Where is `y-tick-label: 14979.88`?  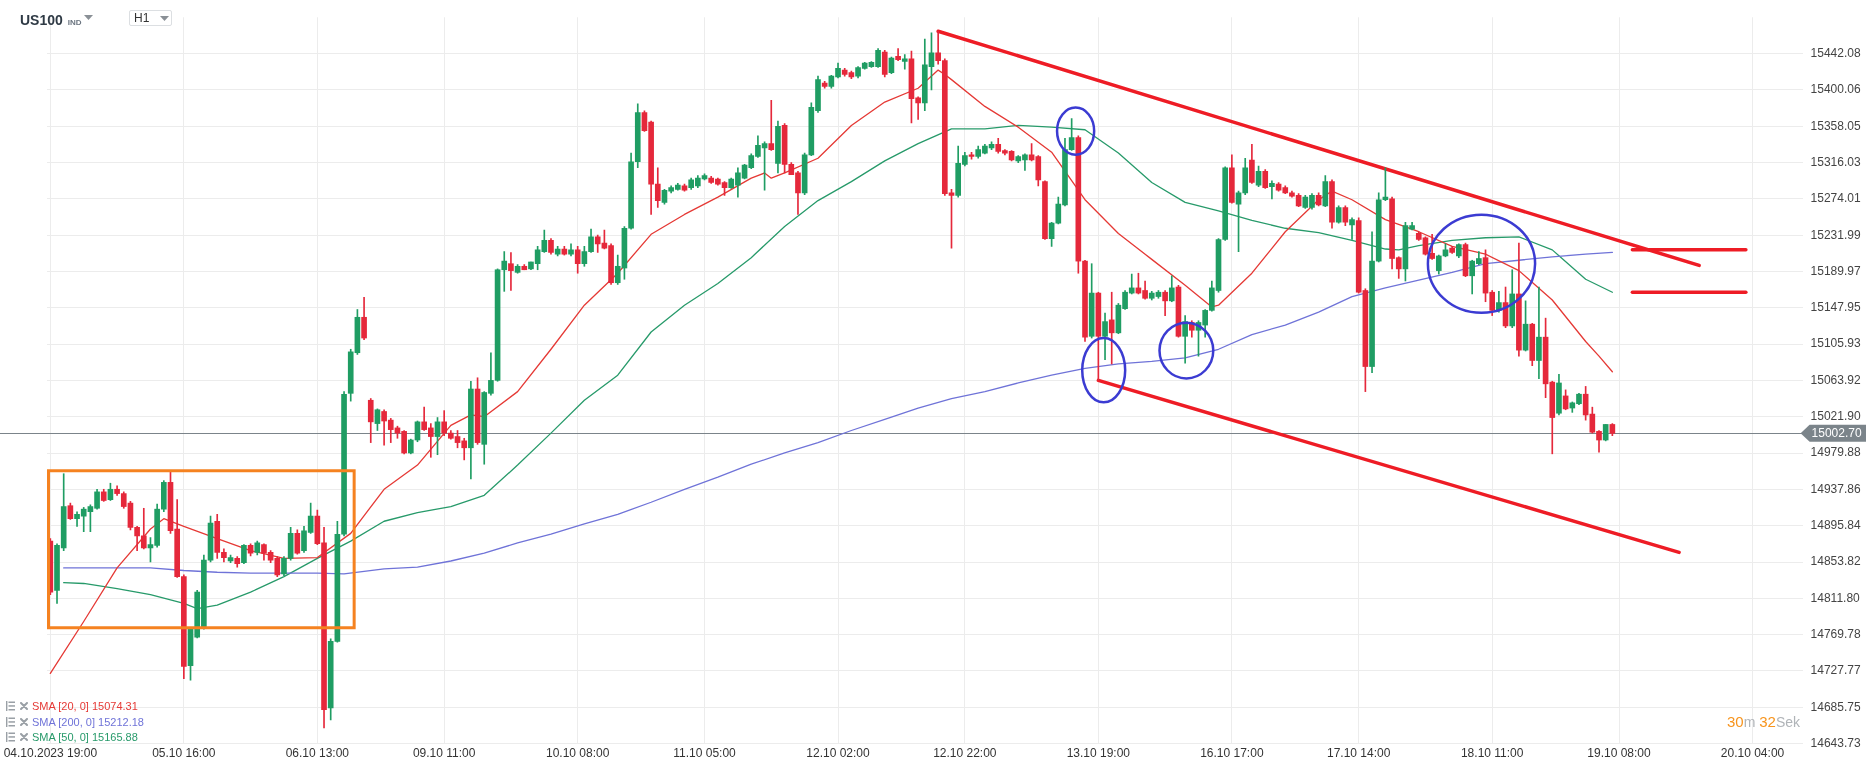 y-tick-label: 14979.88 is located at coordinates (1835, 452).